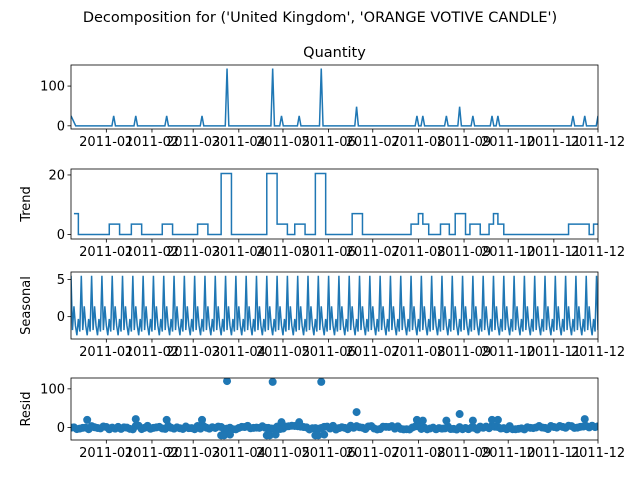 Image resolution: width=640 pixels, height=484 pixels. I want to click on seasonal-line, so click(334, 305).